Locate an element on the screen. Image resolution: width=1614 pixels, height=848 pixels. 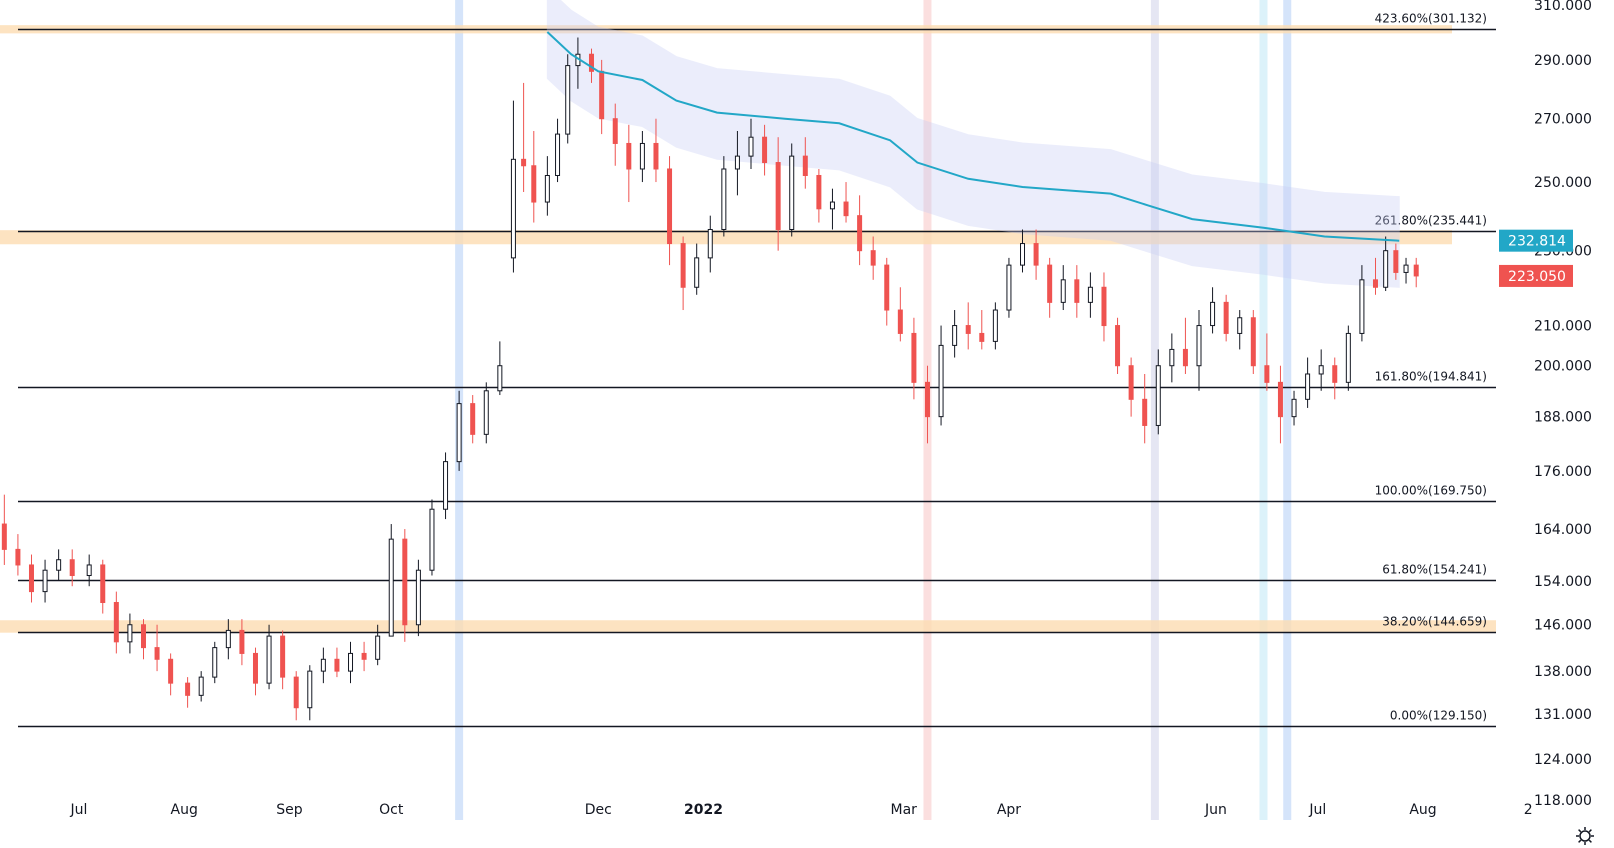
time-axis: Jul Aug Sep Oct Dec 2022 Mar Apr Jun Jul Aug 2 is located at coordinates (801, 810).